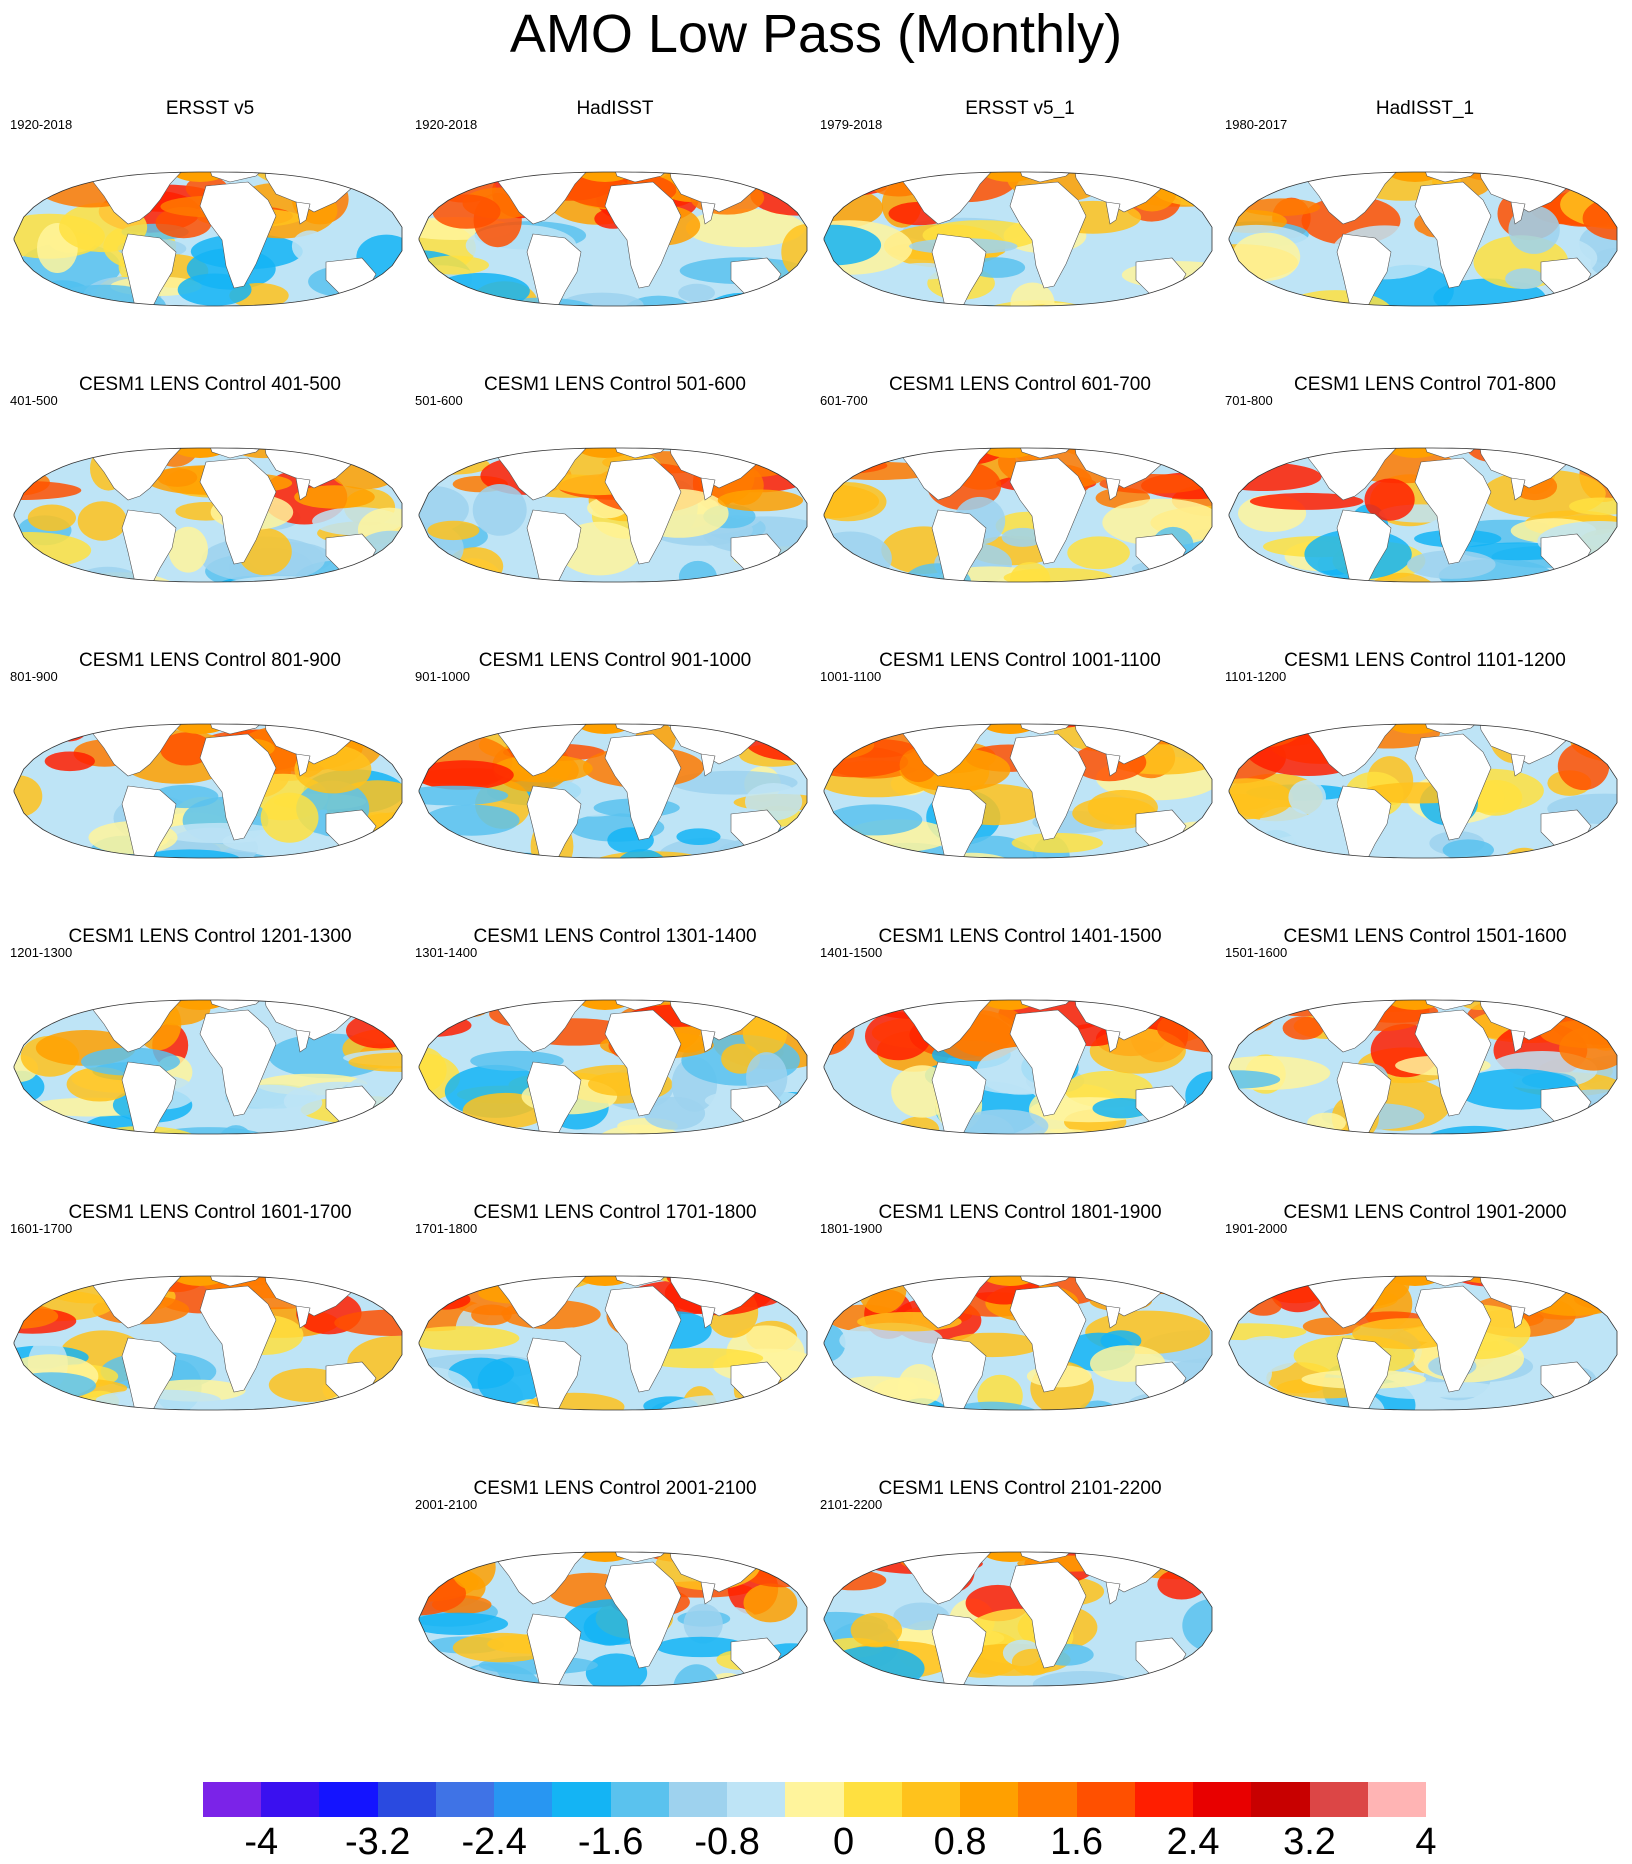 The width and height of the screenshot is (1632, 1864). What do you see at coordinates (34, 676) in the screenshot?
I see `panel-period-label: 801-900` at bounding box center [34, 676].